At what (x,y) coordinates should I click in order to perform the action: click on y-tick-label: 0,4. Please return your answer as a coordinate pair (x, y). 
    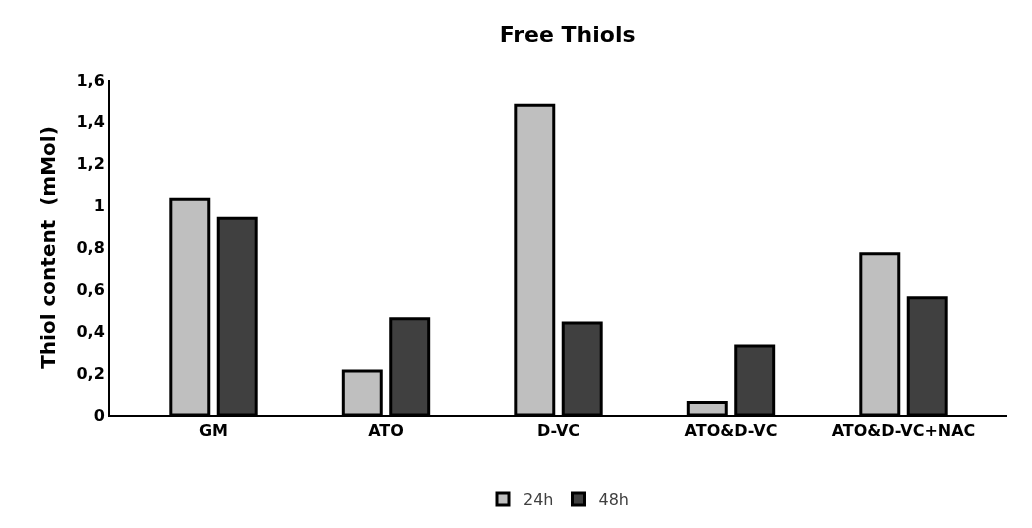
    Looking at the image, I should click on (90, 331).